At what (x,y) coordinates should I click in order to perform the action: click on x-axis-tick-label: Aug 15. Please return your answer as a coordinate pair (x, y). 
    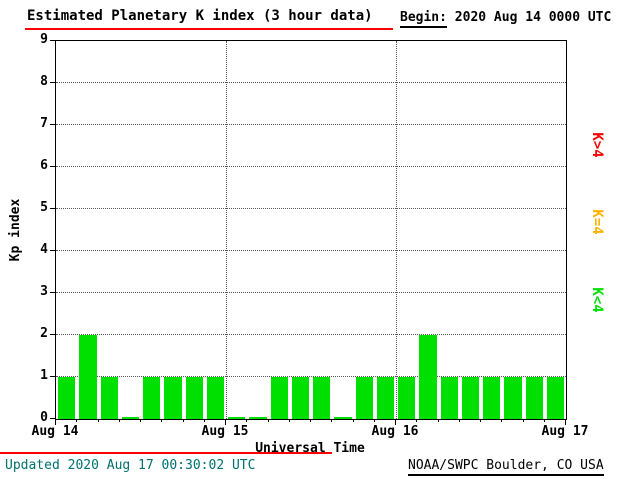
    Looking at the image, I should click on (225, 431).